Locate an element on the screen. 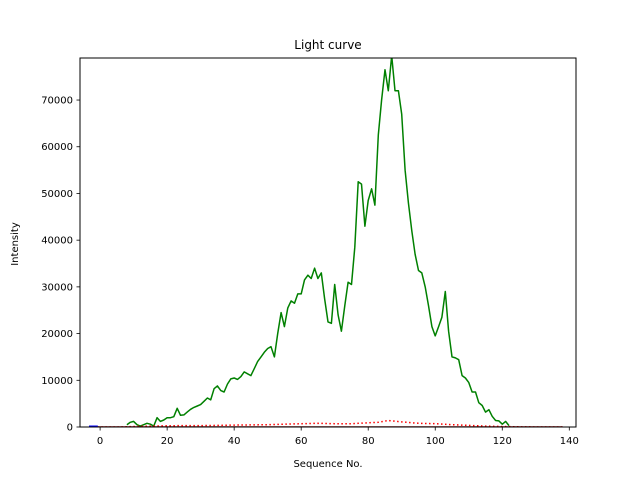 This screenshot has width=640, height=480. x-tick-label: 120 is located at coordinates (502, 441).